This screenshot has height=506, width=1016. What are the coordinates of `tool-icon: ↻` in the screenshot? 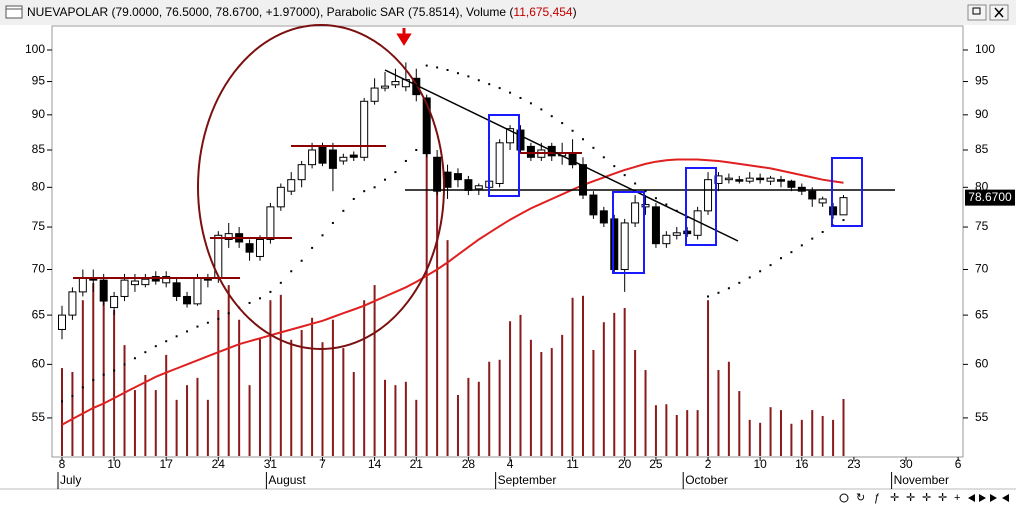 It's located at (860, 498).